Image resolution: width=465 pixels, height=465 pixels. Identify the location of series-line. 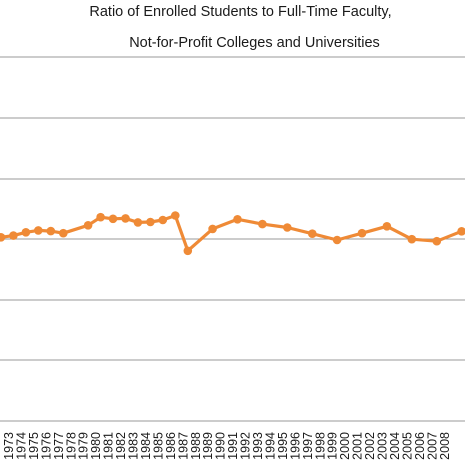
(231, 233).